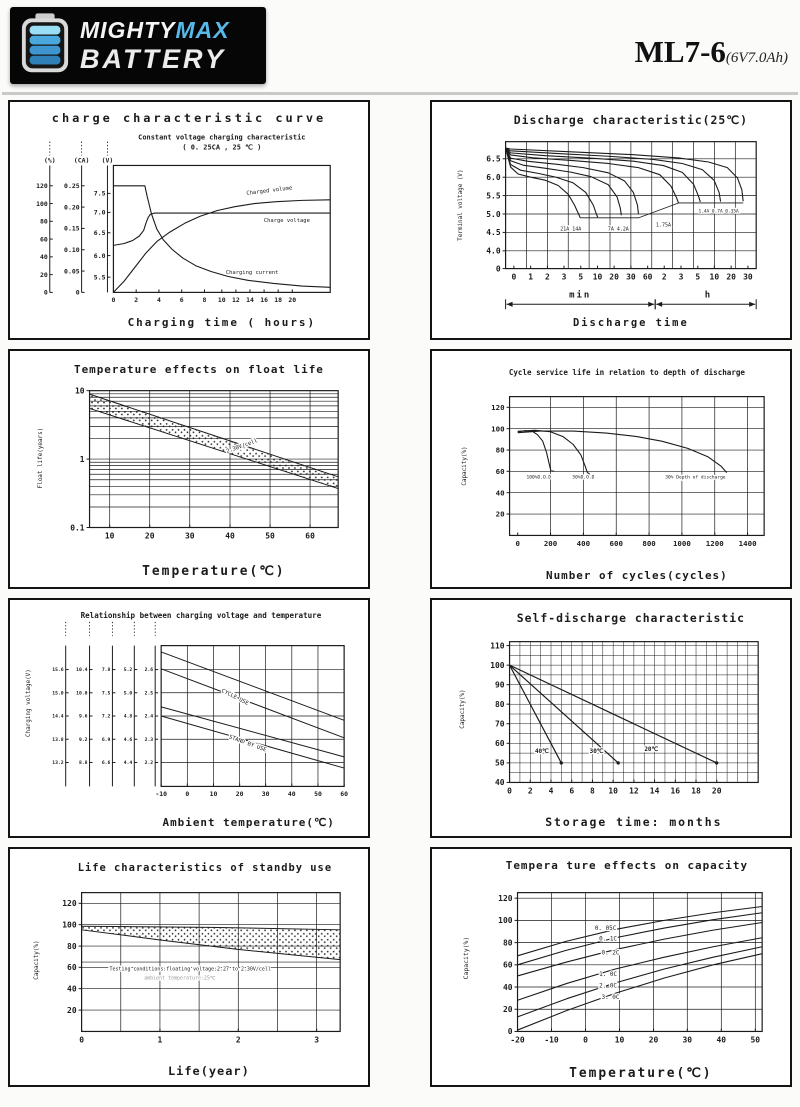 The width and height of the screenshot is (800, 1107). Describe the element at coordinates (707, 295) in the screenshot. I see `svg-text: h` at that location.